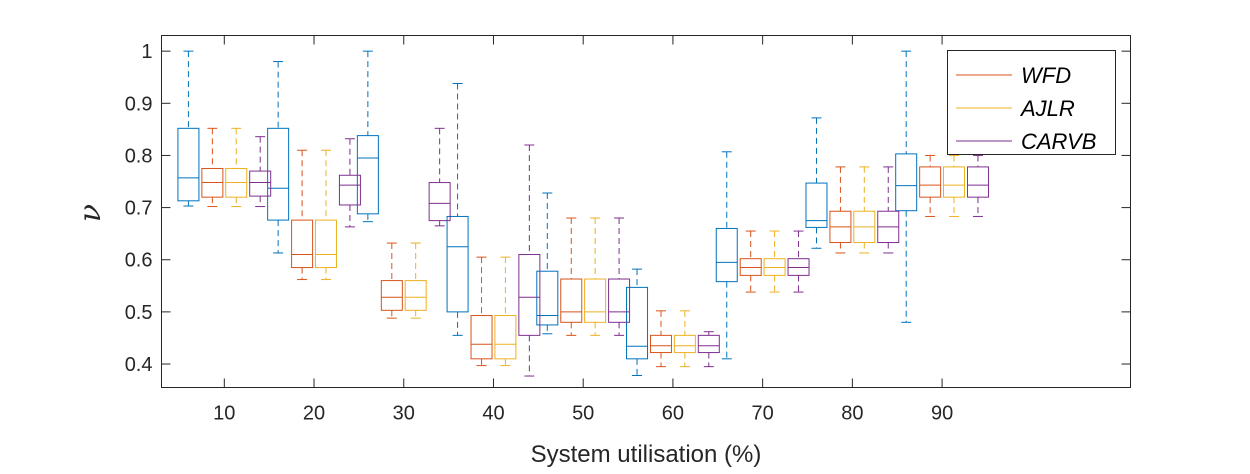 Image resolution: width=1250 pixels, height=474 pixels. What do you see at coordinates (139, 313) in the screenshot?
I see `y-tick-label: 0.5` at bounding box center [139, 313].